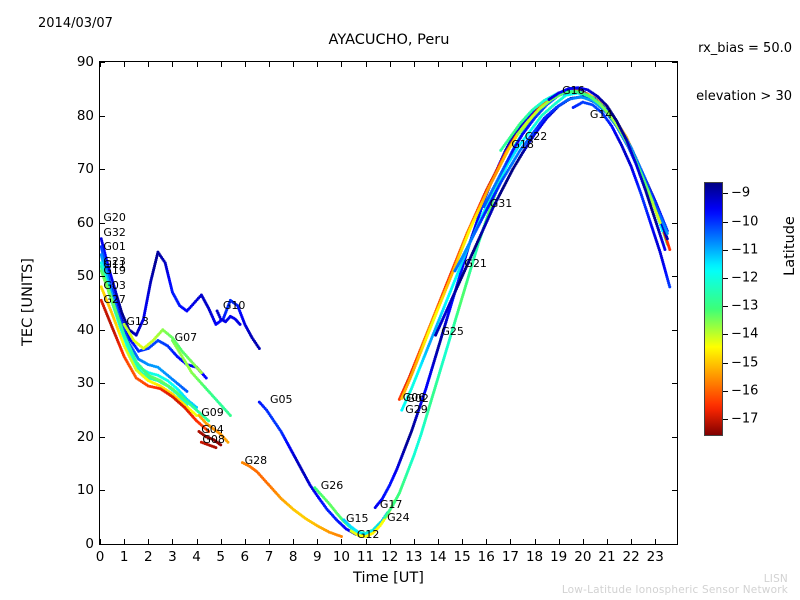  I want to click on tec-series-g22, so click(589, 157).